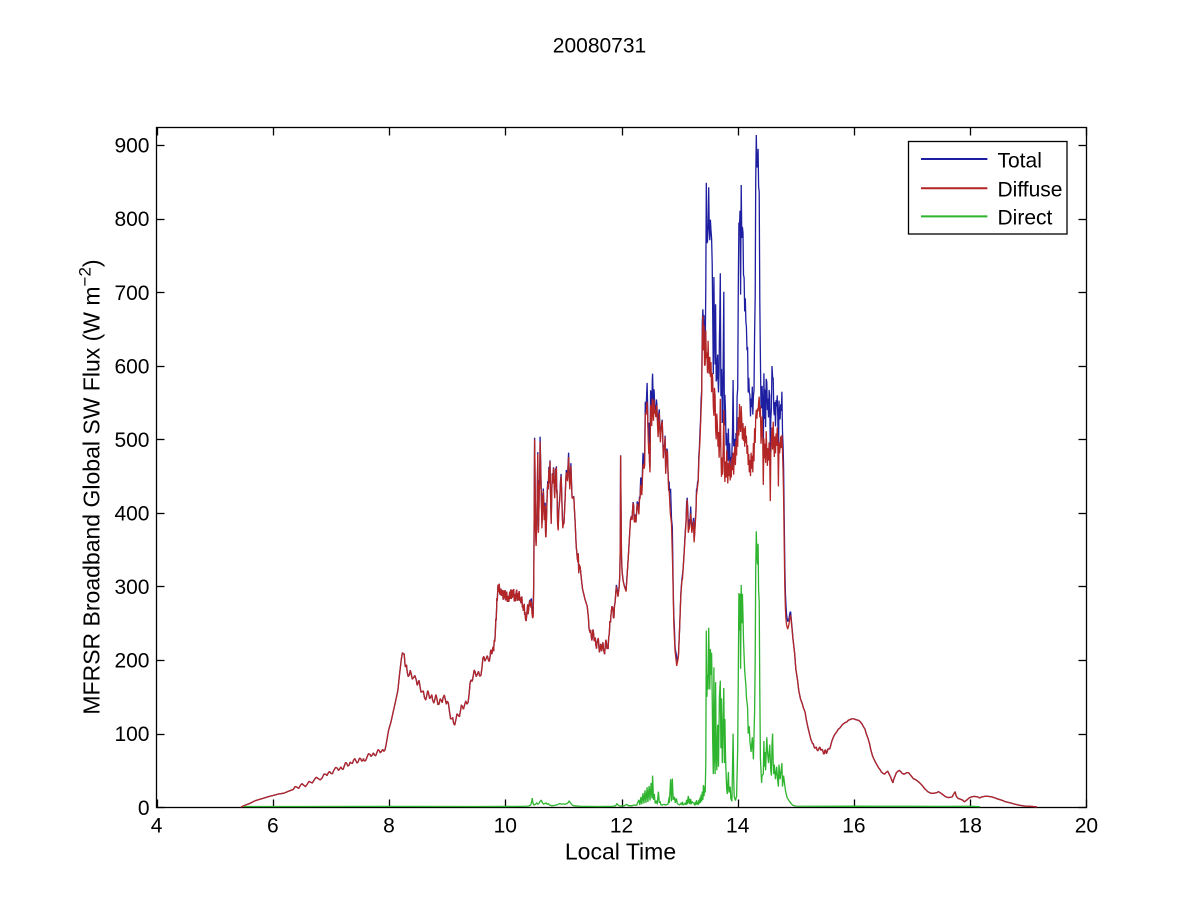 The width and height of the screenshot is (1200, 900). What do you see at coordinates (131, 146) in the screenshot?
I see `svg-text: 900` at bounding box center [131, 146].